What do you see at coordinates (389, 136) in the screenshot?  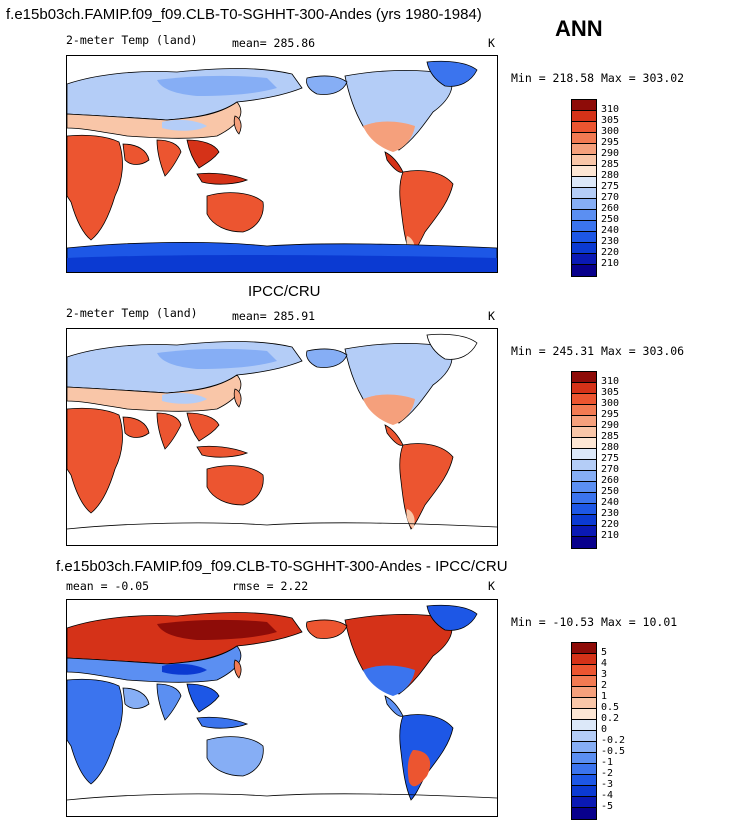 I see `p1-usa` at bounding box center [389, 136].